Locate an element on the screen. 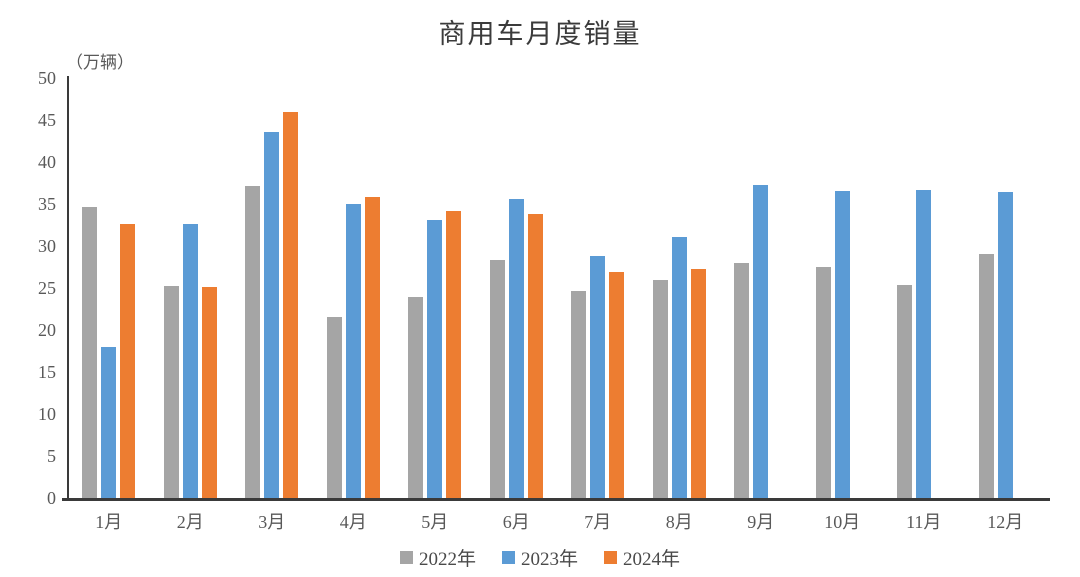 This screenshot has width=1080, height=577. x-tick-label: 3月 is located at coordinates (272, 522).